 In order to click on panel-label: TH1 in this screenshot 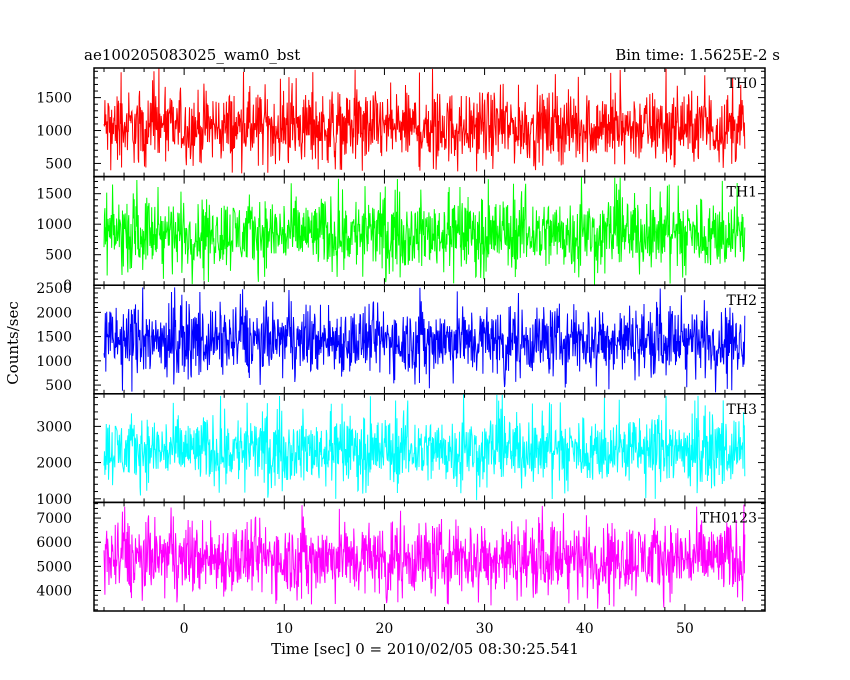, I will do `click(742, 193)`.